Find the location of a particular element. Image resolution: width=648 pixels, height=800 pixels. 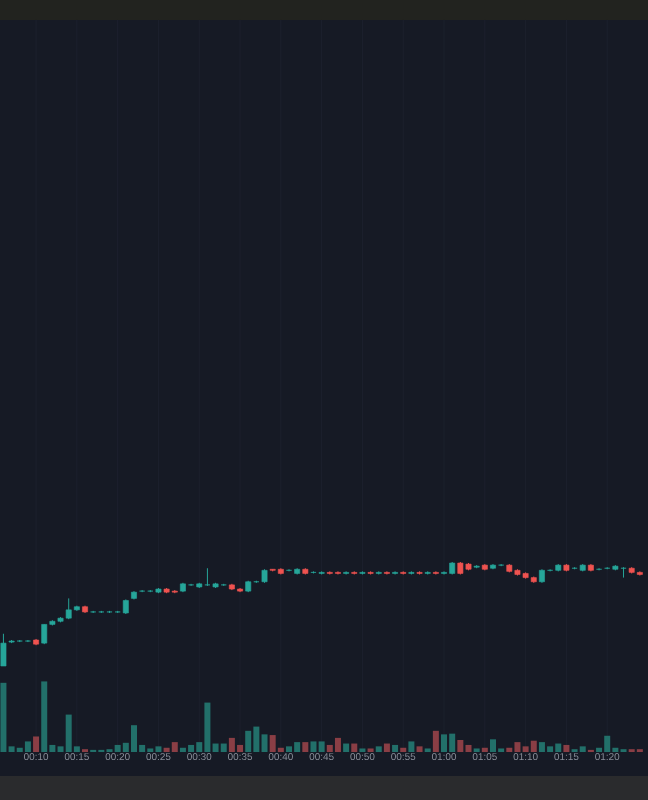

candlestick is located at coordinates (3, 650).